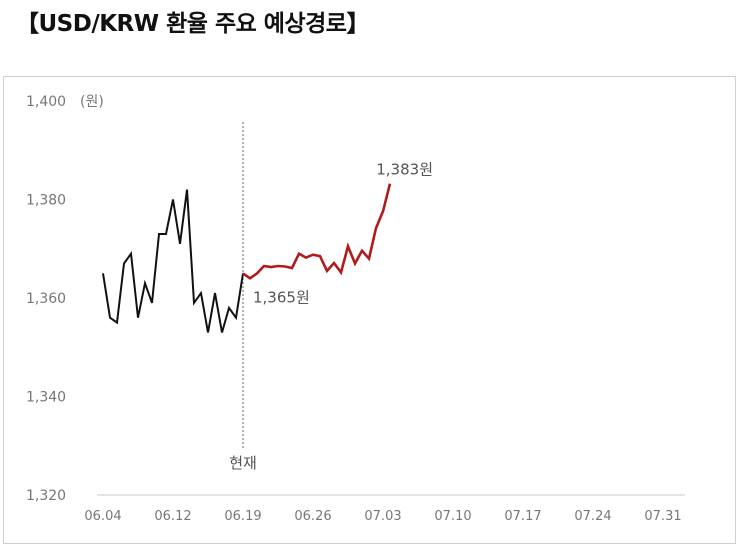 Image resolution: width=740 pixels, height=550 pixels. I want to click on current-value-label: 1,365원, so click(281, 297).